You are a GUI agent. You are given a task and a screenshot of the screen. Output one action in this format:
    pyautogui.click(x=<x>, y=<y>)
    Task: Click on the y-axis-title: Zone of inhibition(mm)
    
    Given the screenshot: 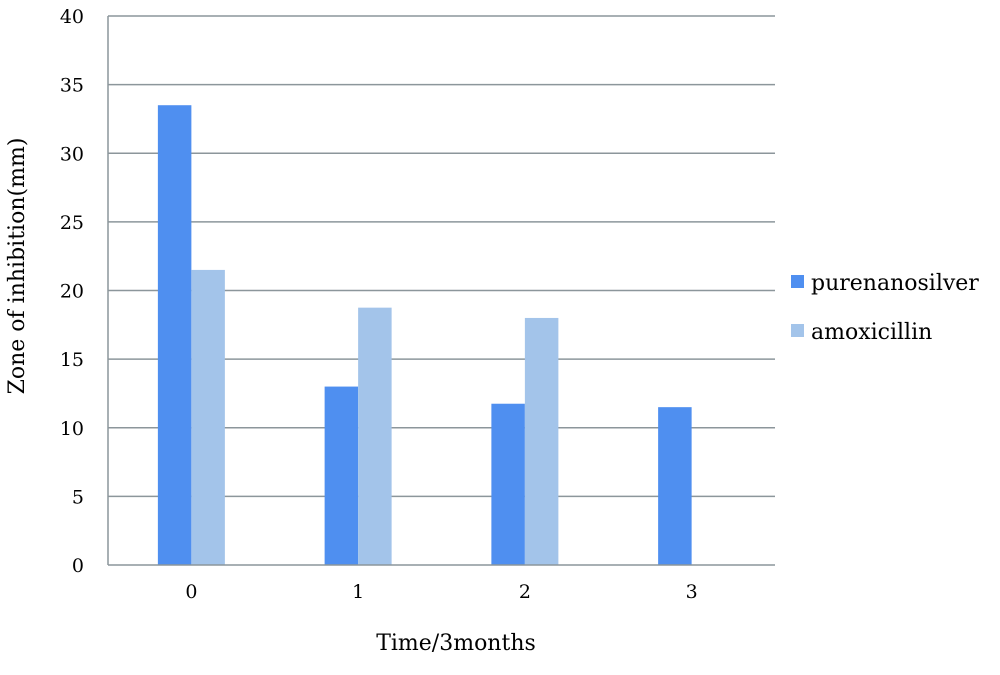 What is the action you would take?
    pyautogui.click(x=17, y=266)
    